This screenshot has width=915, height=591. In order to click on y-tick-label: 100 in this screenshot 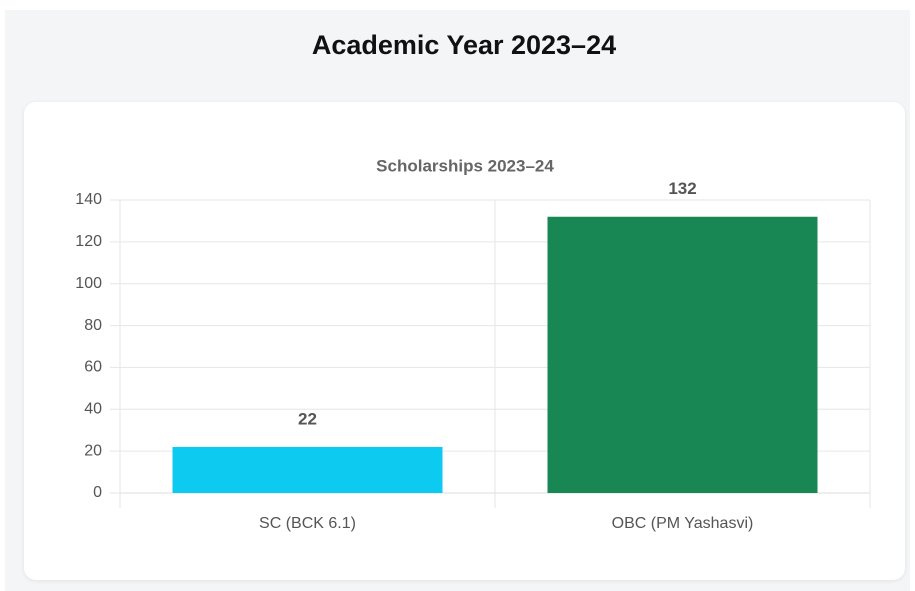, I will do `click(88, 283)`.